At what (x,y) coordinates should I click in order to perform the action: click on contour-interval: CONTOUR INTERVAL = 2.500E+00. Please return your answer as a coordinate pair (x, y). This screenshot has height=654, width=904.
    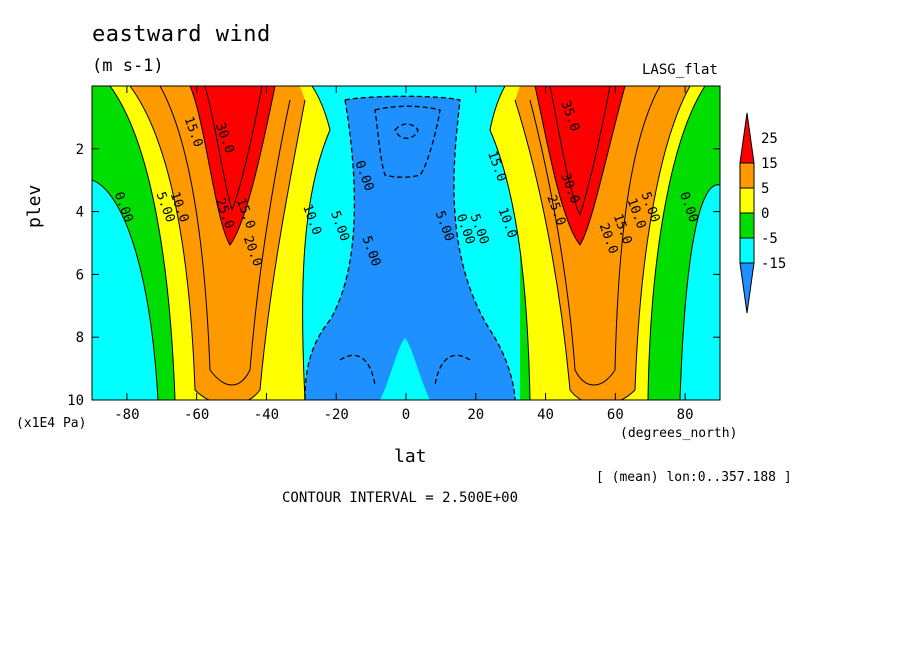
    Looking at the image, I should click on (400, 498).